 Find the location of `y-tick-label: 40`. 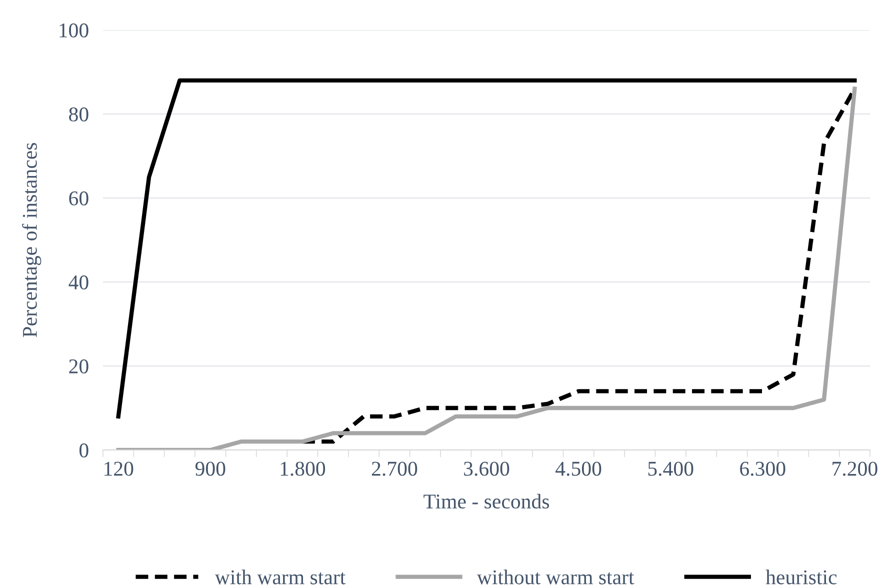

y-tick-label: 40 is located at coordinates (78, 282).